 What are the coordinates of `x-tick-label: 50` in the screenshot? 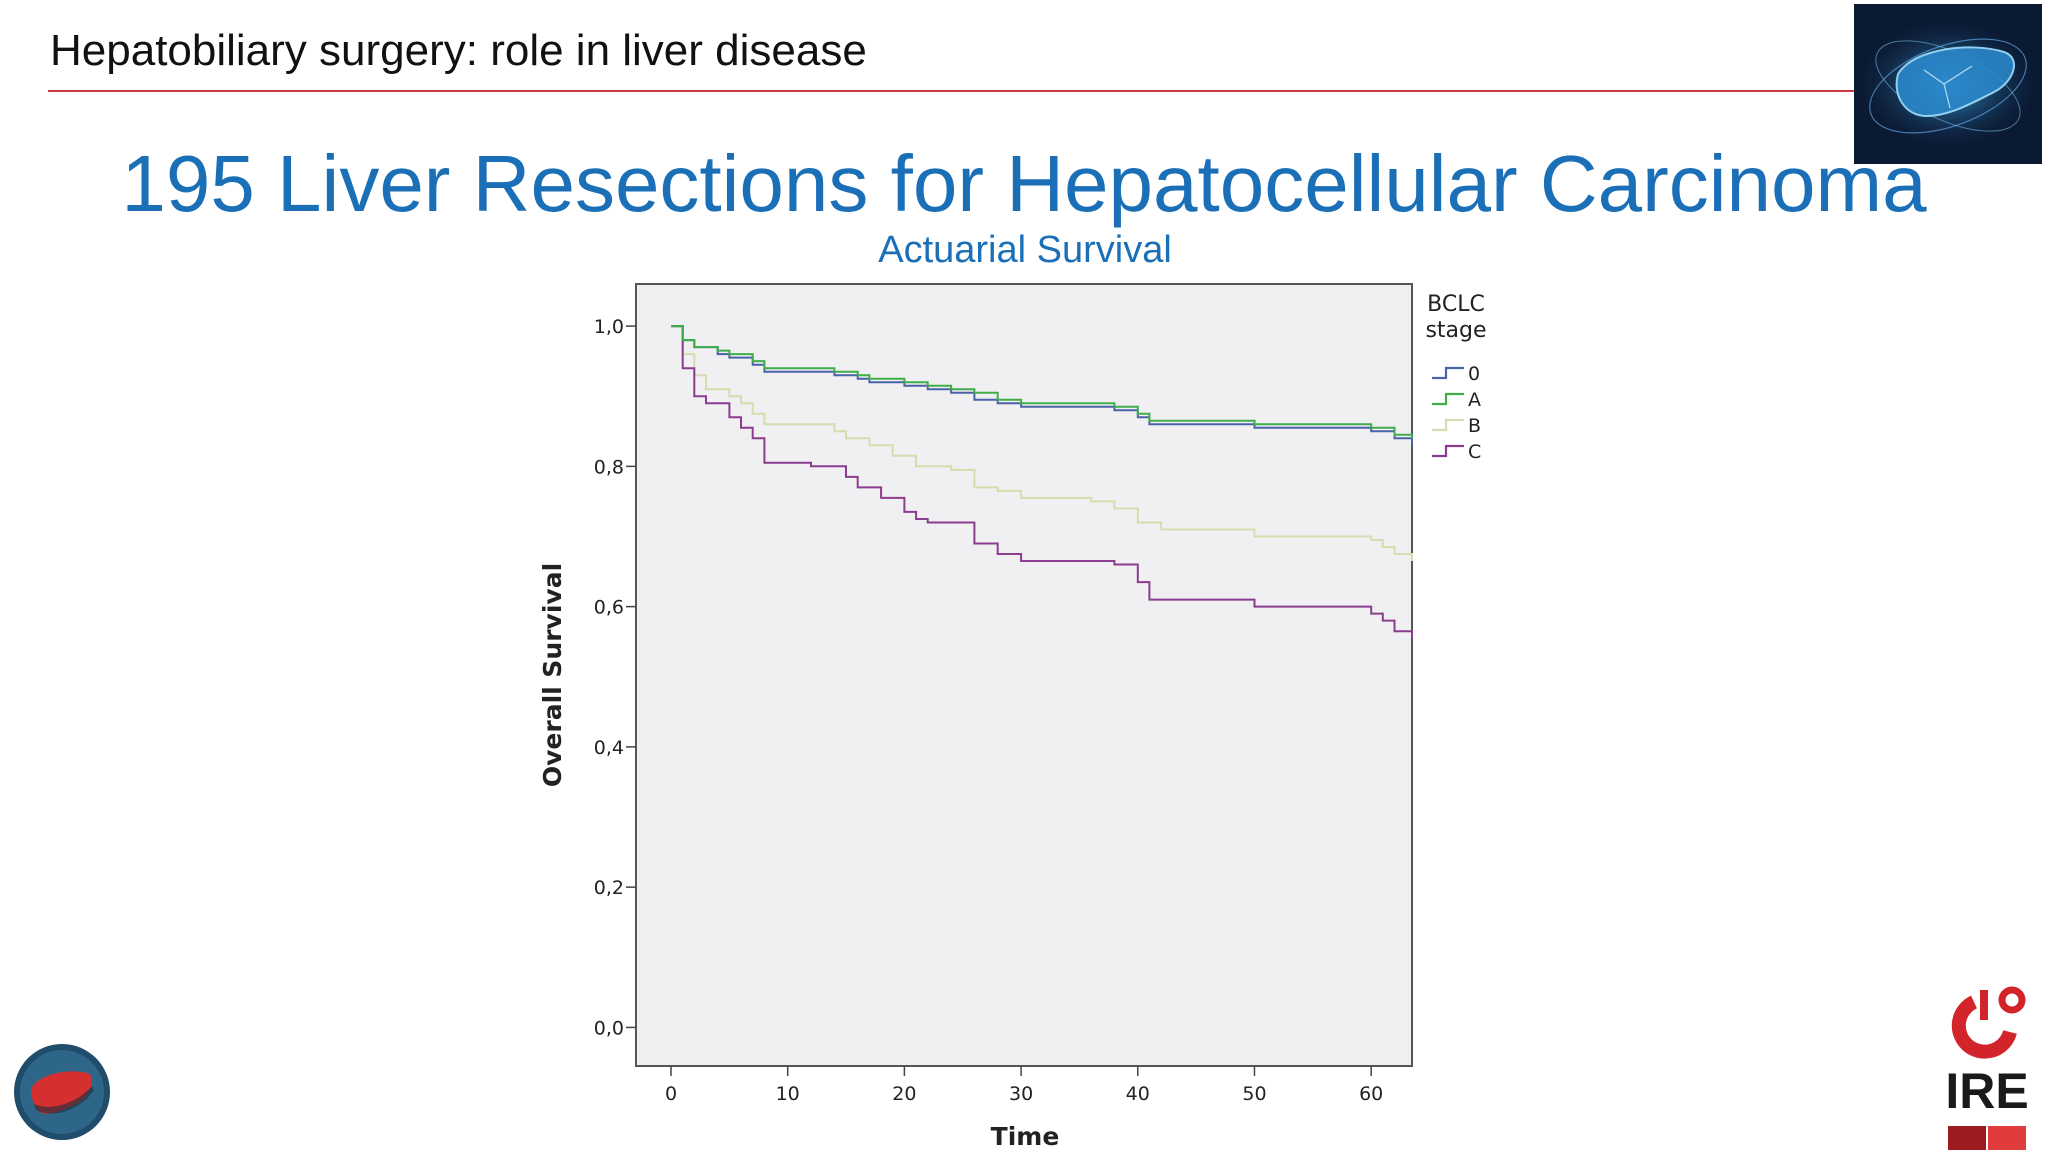 It's located at (1254, 1094).